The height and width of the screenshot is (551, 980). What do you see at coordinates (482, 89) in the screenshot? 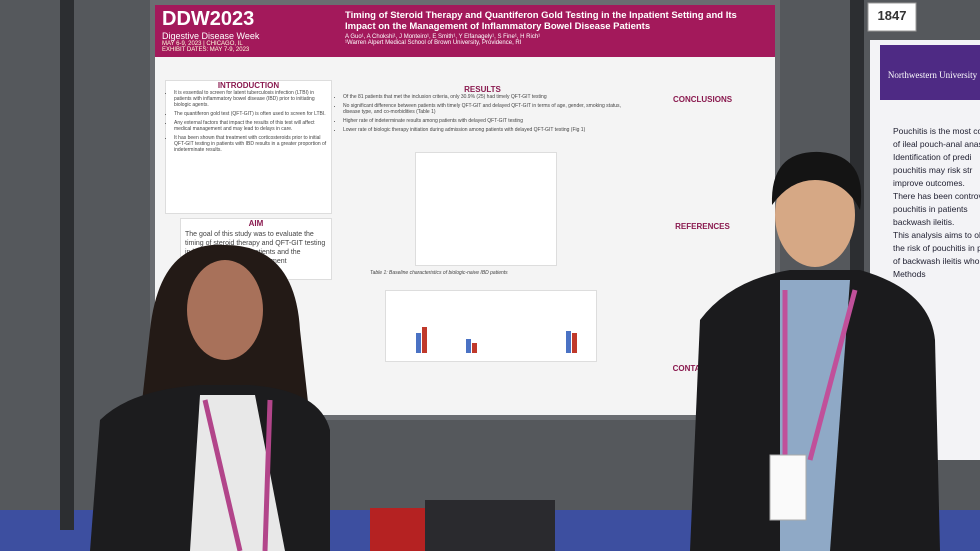
I see `section-heading: RESULTS` at bounding box center [482, 89].